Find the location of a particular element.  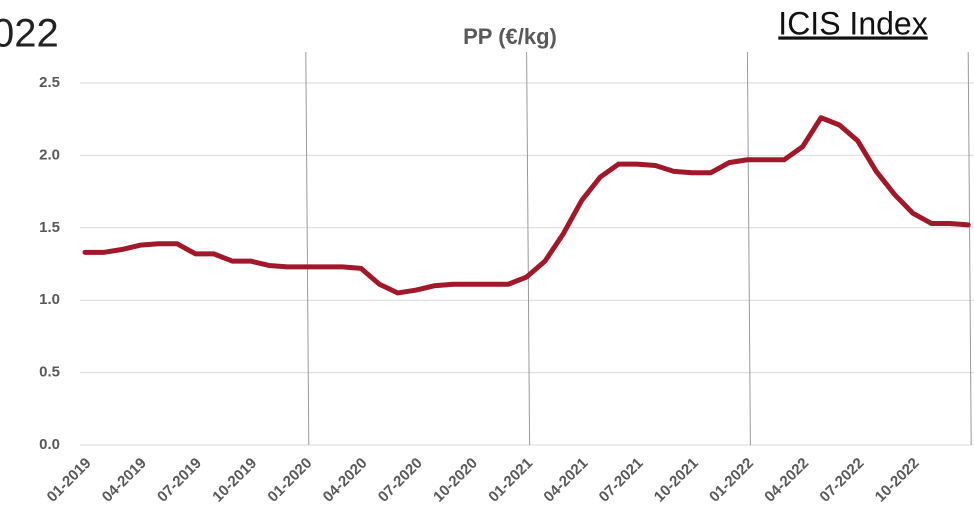

x-tick-label: 04-2019 is located at coordinates (124, 480).